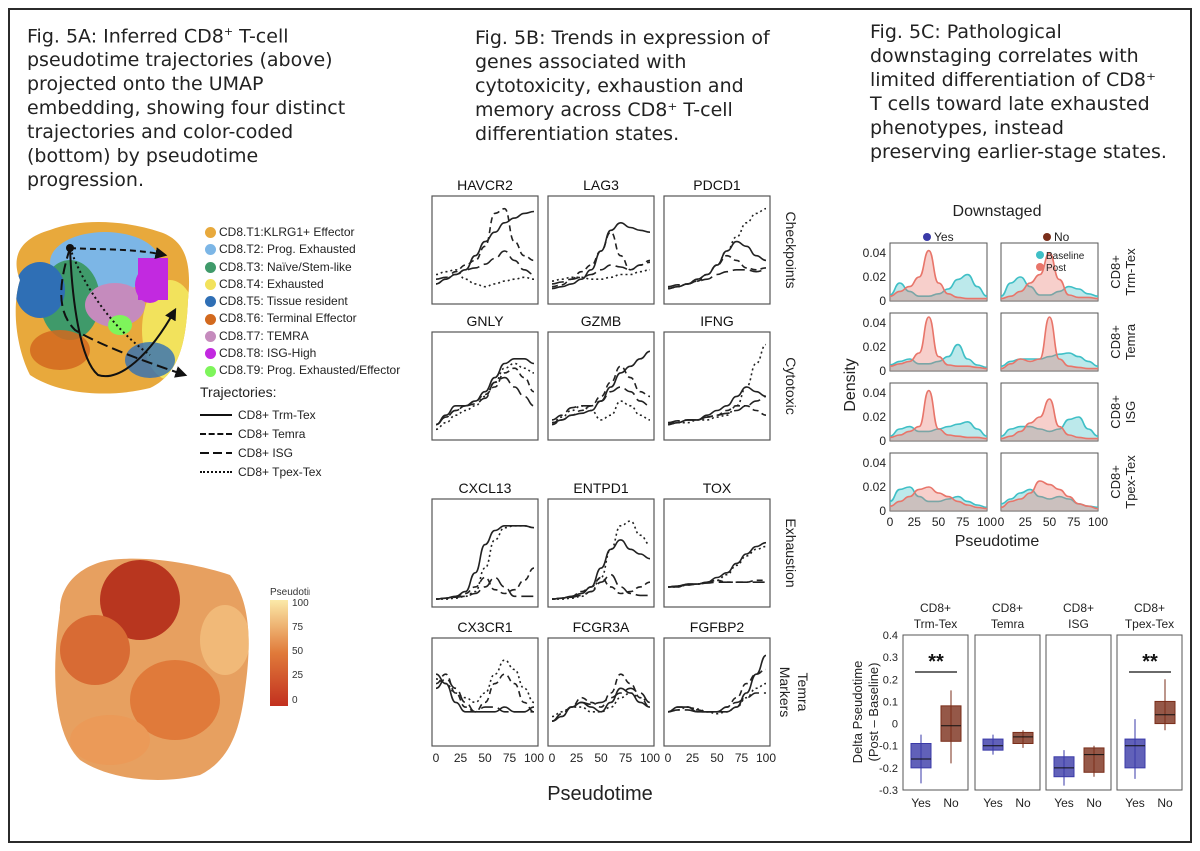 The image size is (1200, 851). What do you see at coordinates (600, 794) in the screenshot?
I see `x-axis-label: Pseudotime` at bounding box center [600, 794].